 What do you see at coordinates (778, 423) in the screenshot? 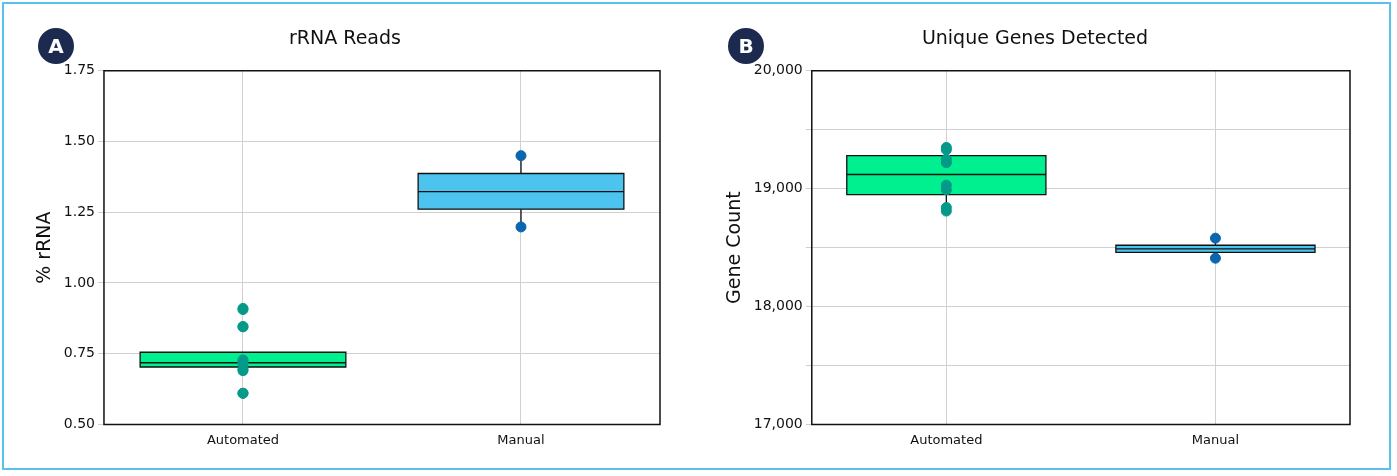
I see `y-tick-label: 17,000` at bounding box center [778, 423].